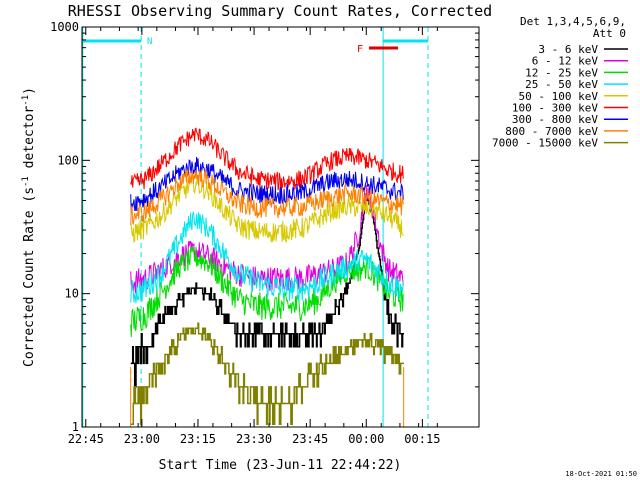 The width and height of the screenshot is (640, 480). What do you see at coordinates (29, 277) in the screenshot?
I see `y-axis-label-main: Corrected Count Rate (s` at bounding box center [29, 277].